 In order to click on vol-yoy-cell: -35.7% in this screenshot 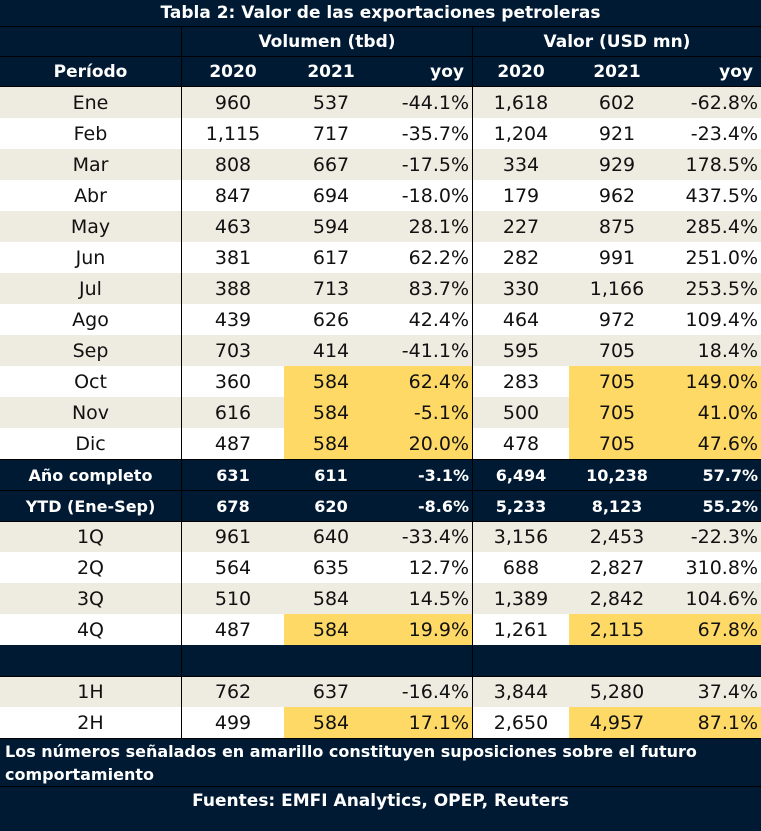, I will do `click(425, 133)`.